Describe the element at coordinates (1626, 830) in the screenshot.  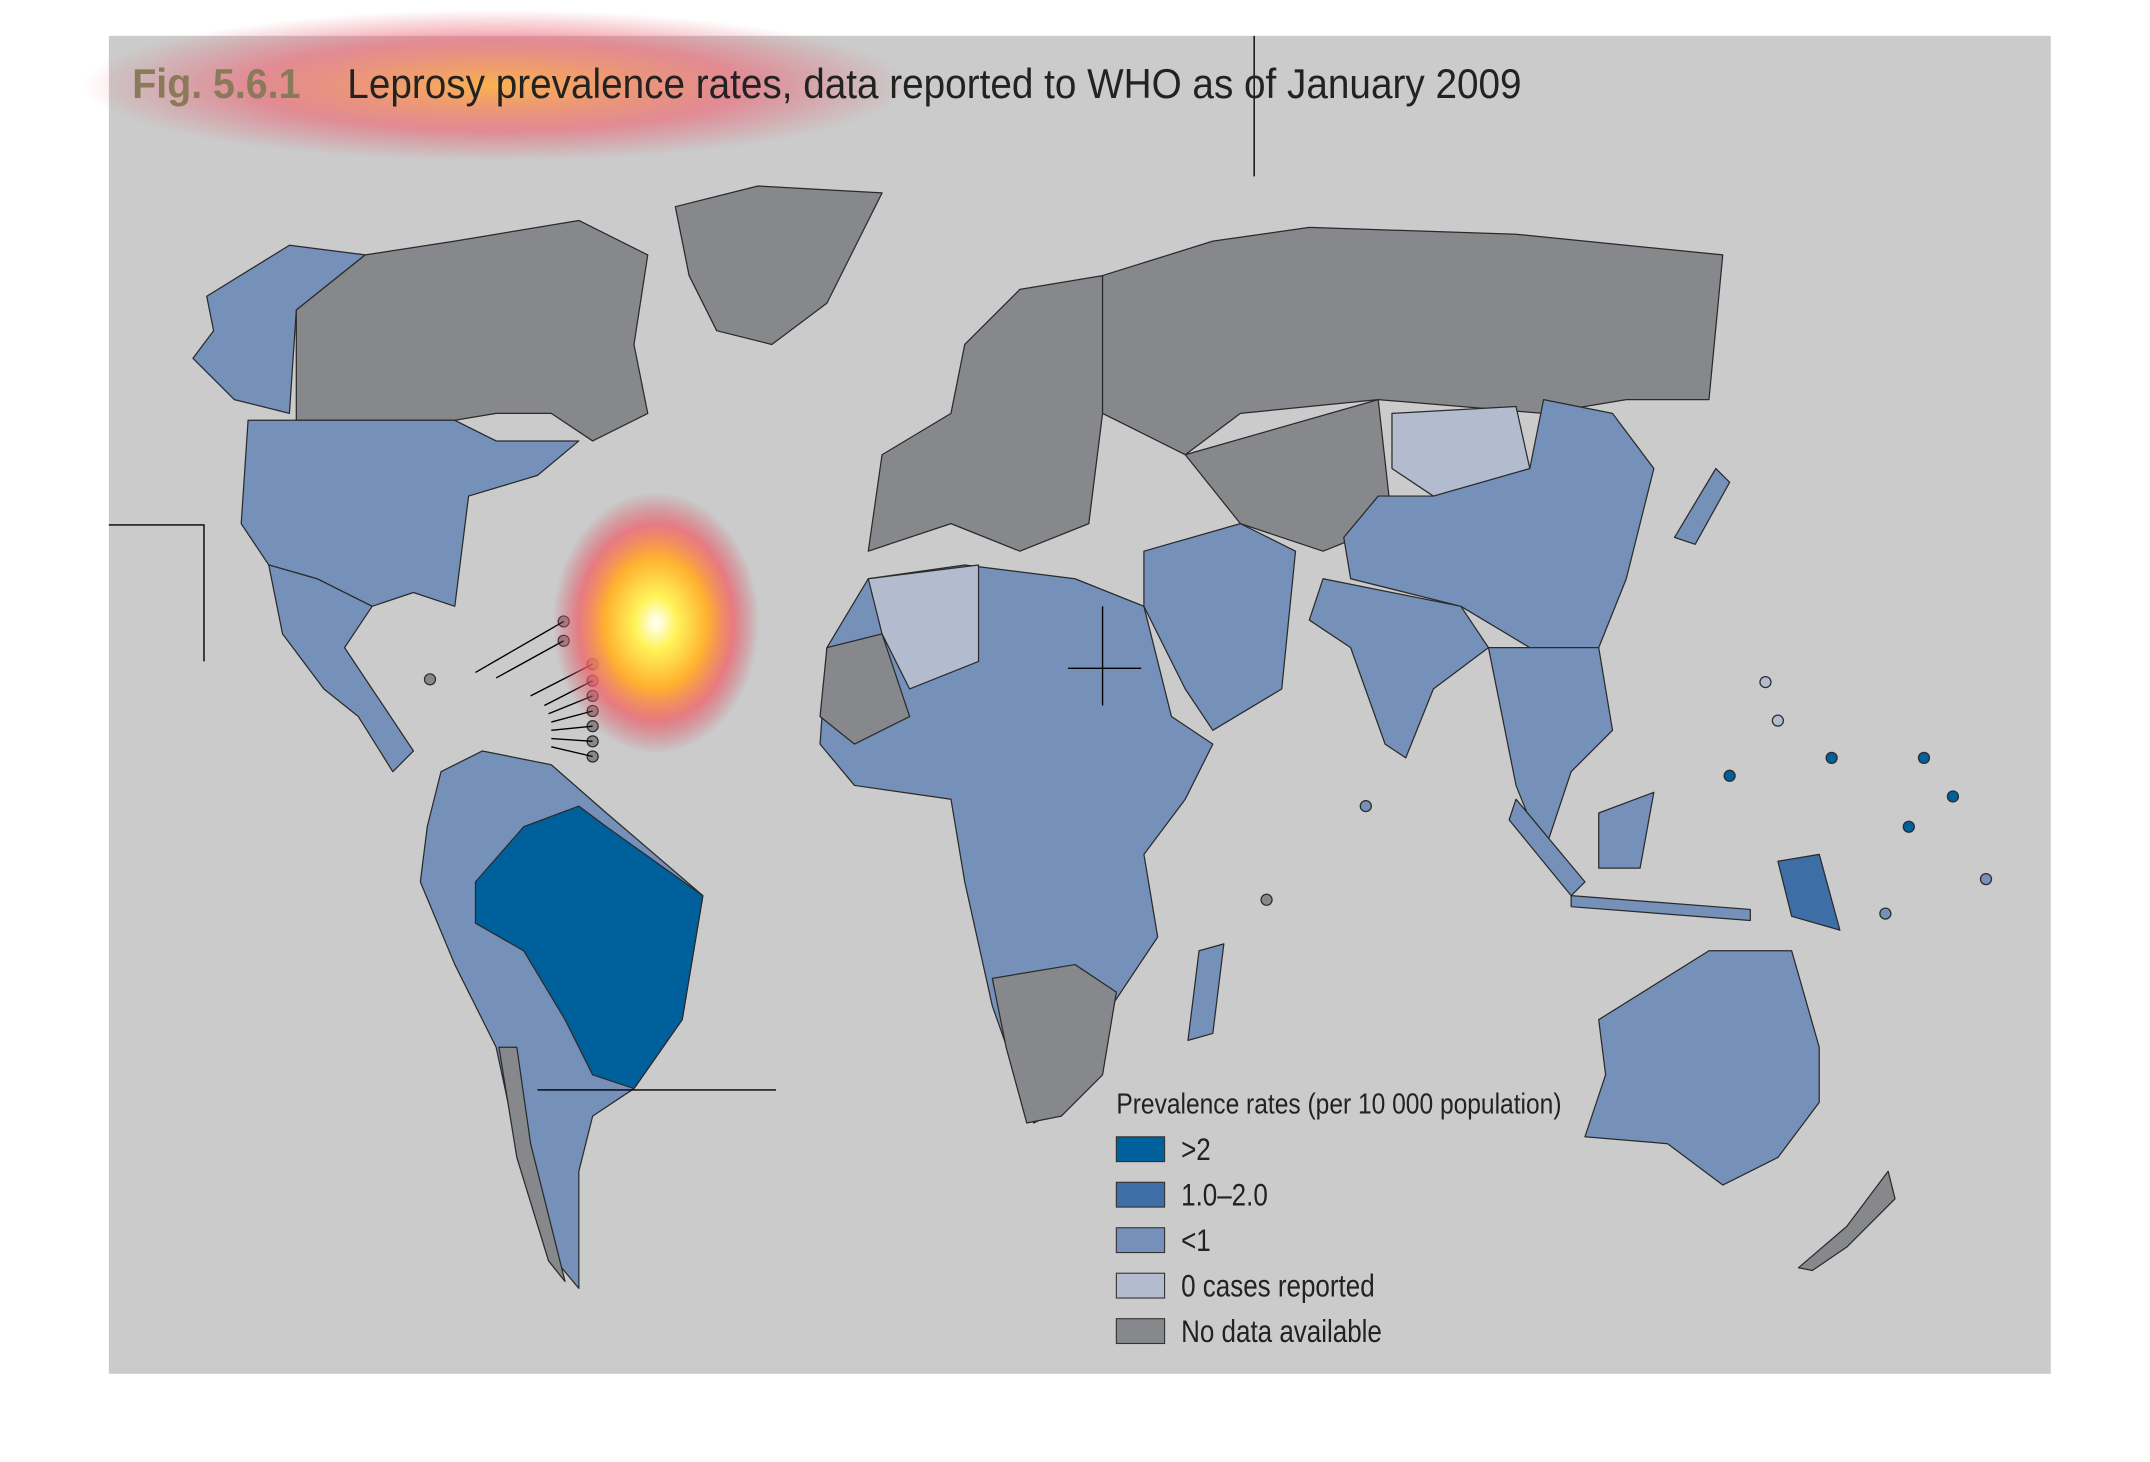
I see `borneo` at that location.